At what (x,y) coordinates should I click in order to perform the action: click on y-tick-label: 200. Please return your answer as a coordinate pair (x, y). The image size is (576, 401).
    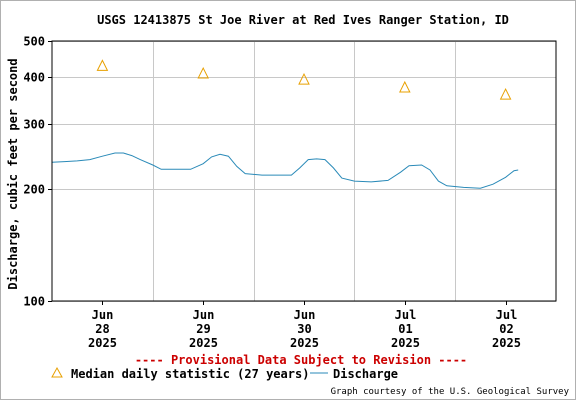
    Looking at the image, I should click on (34, 190).